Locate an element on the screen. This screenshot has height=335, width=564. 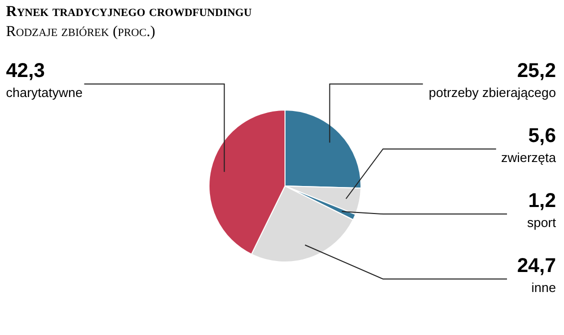
chart-subtitle: Rodzaje zbiórek (proc.) is located at coordinates (81, 32).